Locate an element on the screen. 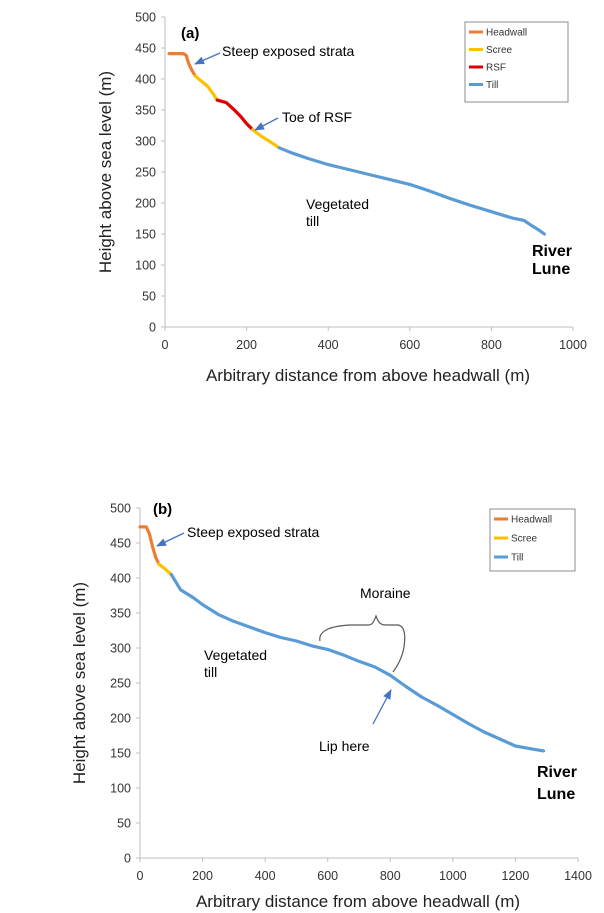  legend-label-till-b: Till is located at coordinates (517, 558).